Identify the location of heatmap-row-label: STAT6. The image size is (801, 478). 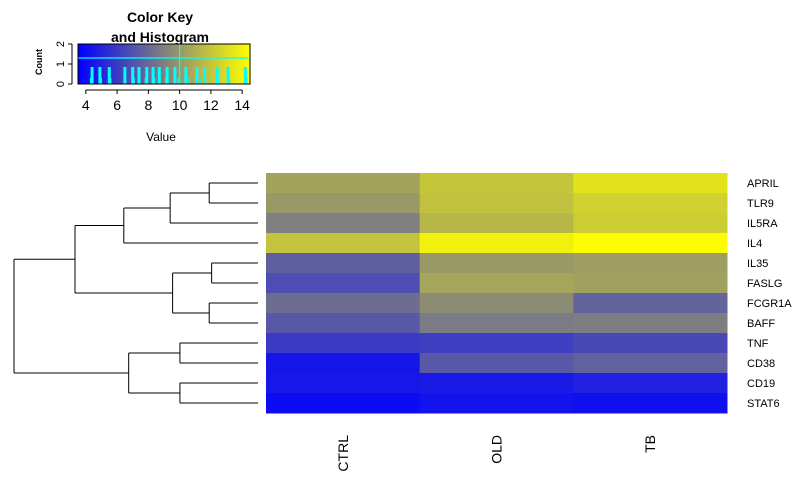
(763, 404).